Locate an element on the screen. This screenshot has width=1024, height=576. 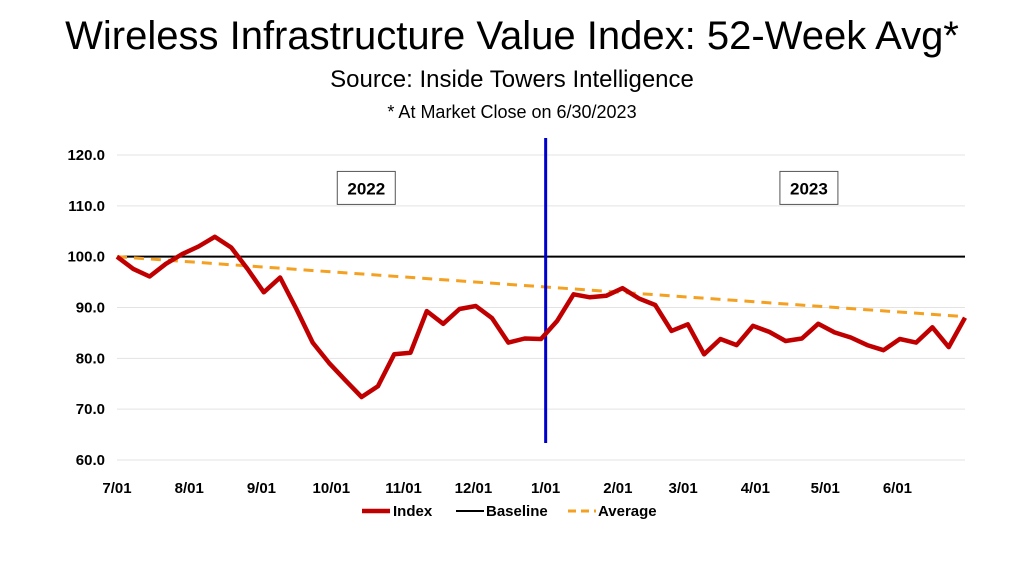
legend-label-baseline: Baseline is located at coordinates (517, 511).